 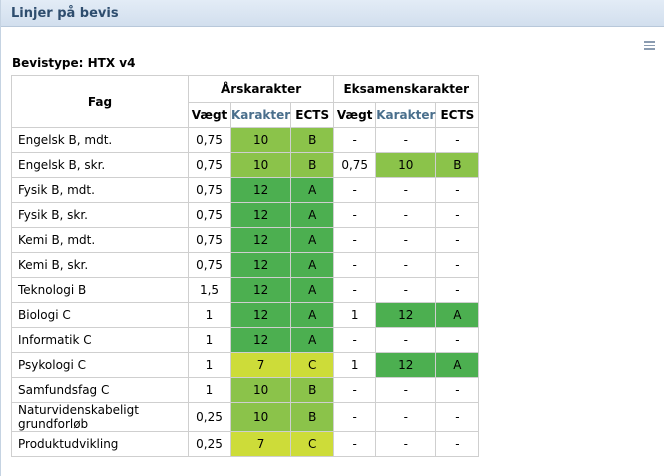 I want to click on cell-eks-ects: B, so click(x=457, y=165).